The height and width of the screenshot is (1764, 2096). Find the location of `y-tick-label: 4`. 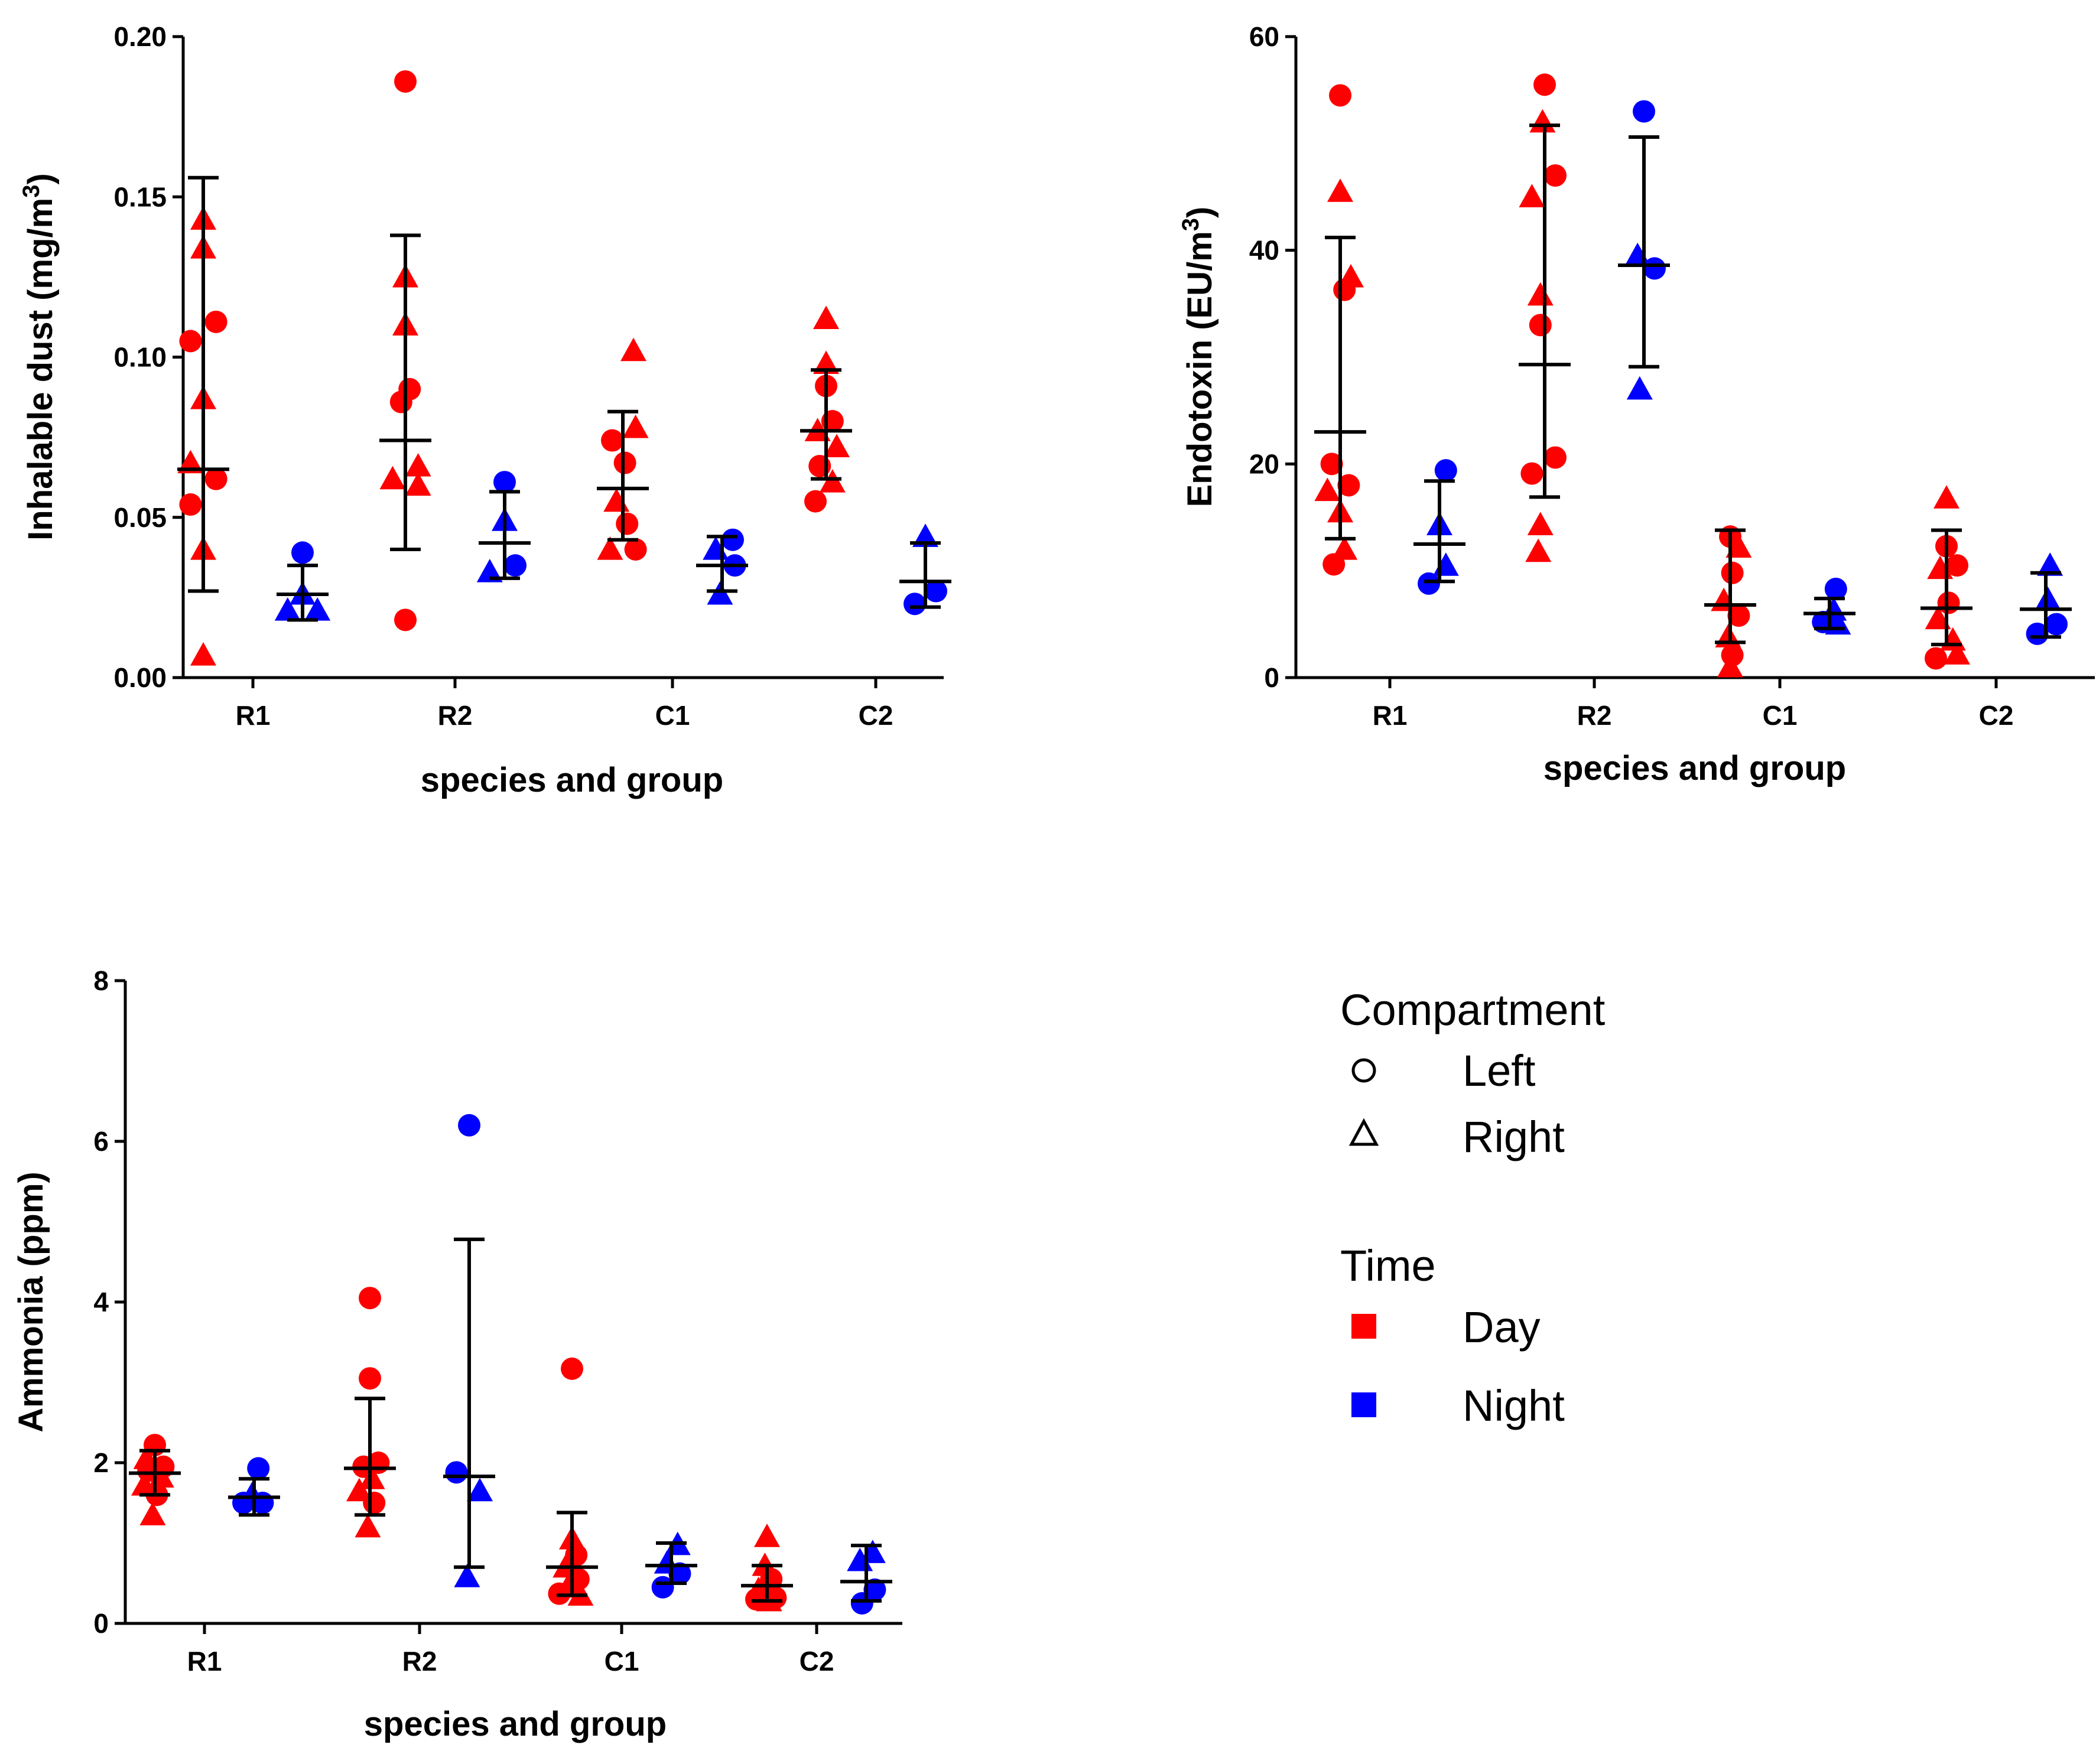

y-tick-label: 4 is located at coordinates (101, 1302).